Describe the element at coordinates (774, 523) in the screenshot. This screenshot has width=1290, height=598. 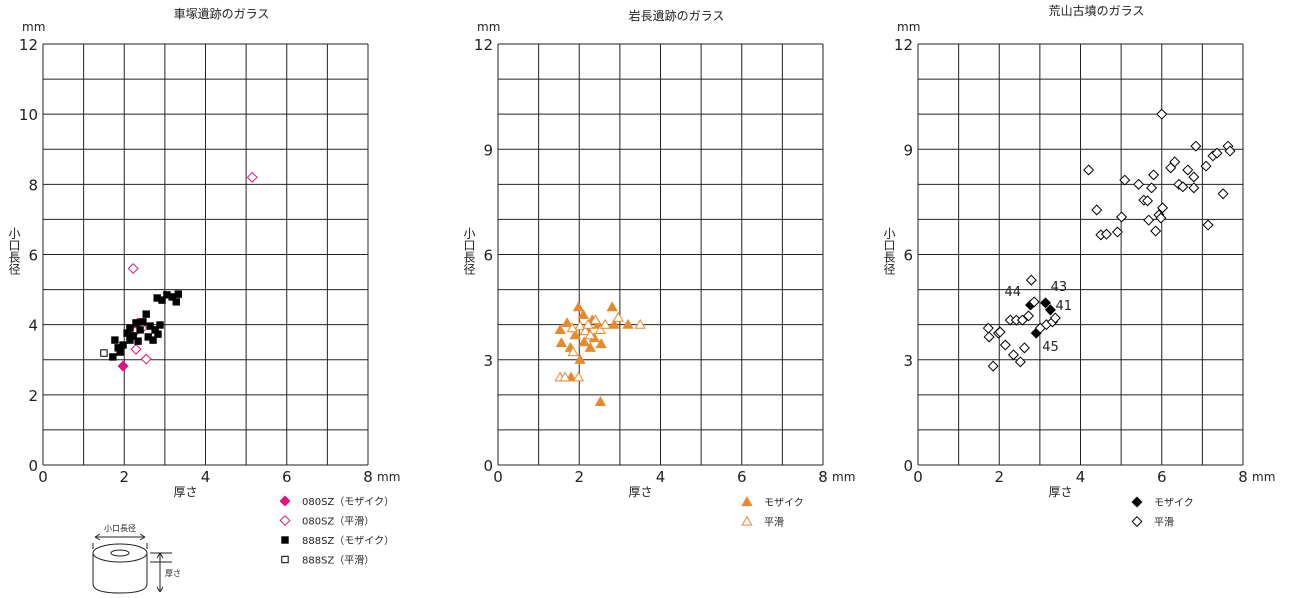
I see `legend-label: 平滑` at that location.